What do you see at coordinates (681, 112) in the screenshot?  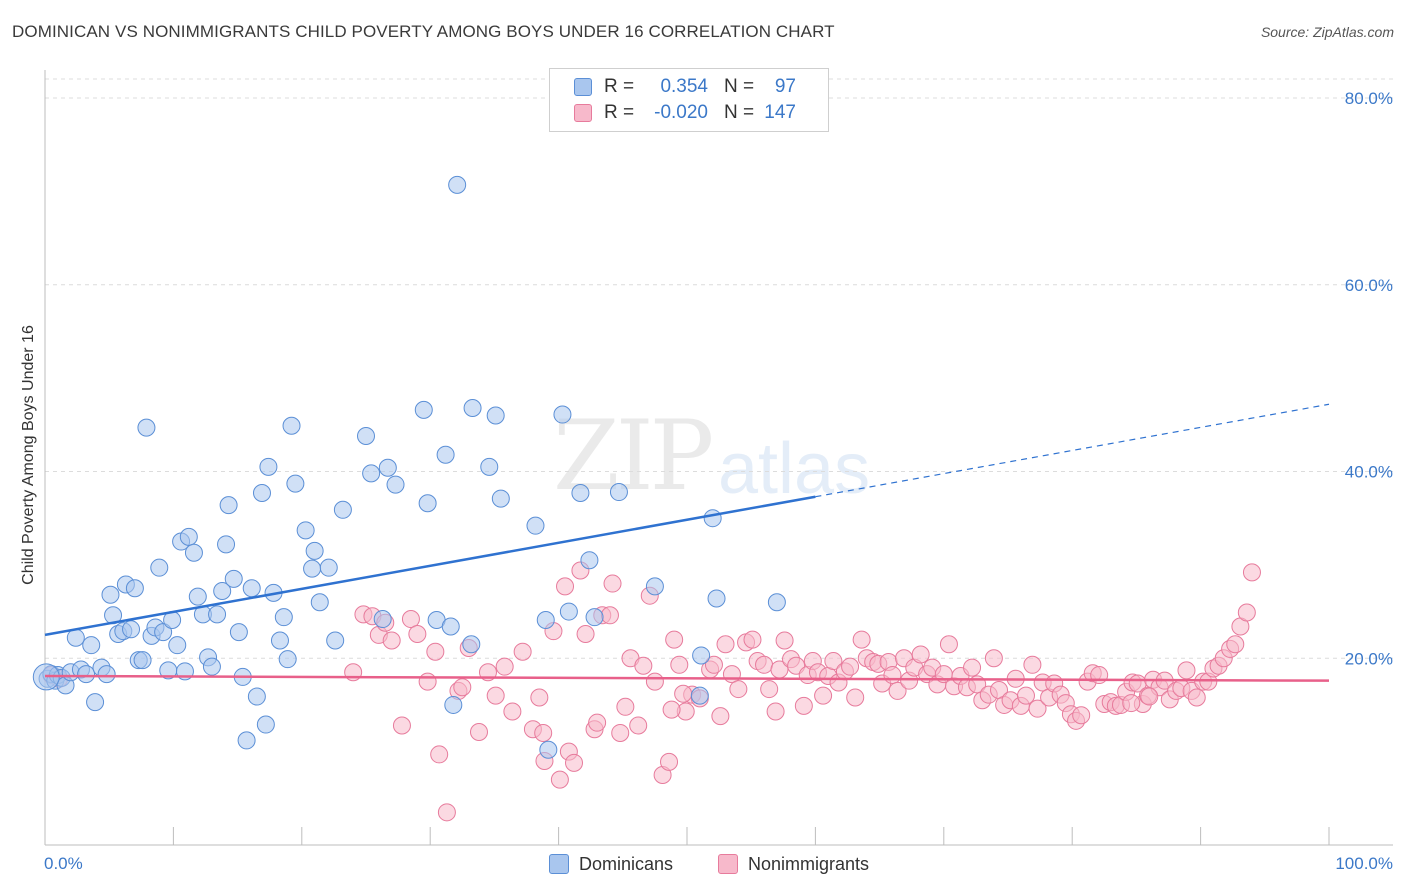 I see `legend-r-value: -0.020` at bounding box center [681, 112].